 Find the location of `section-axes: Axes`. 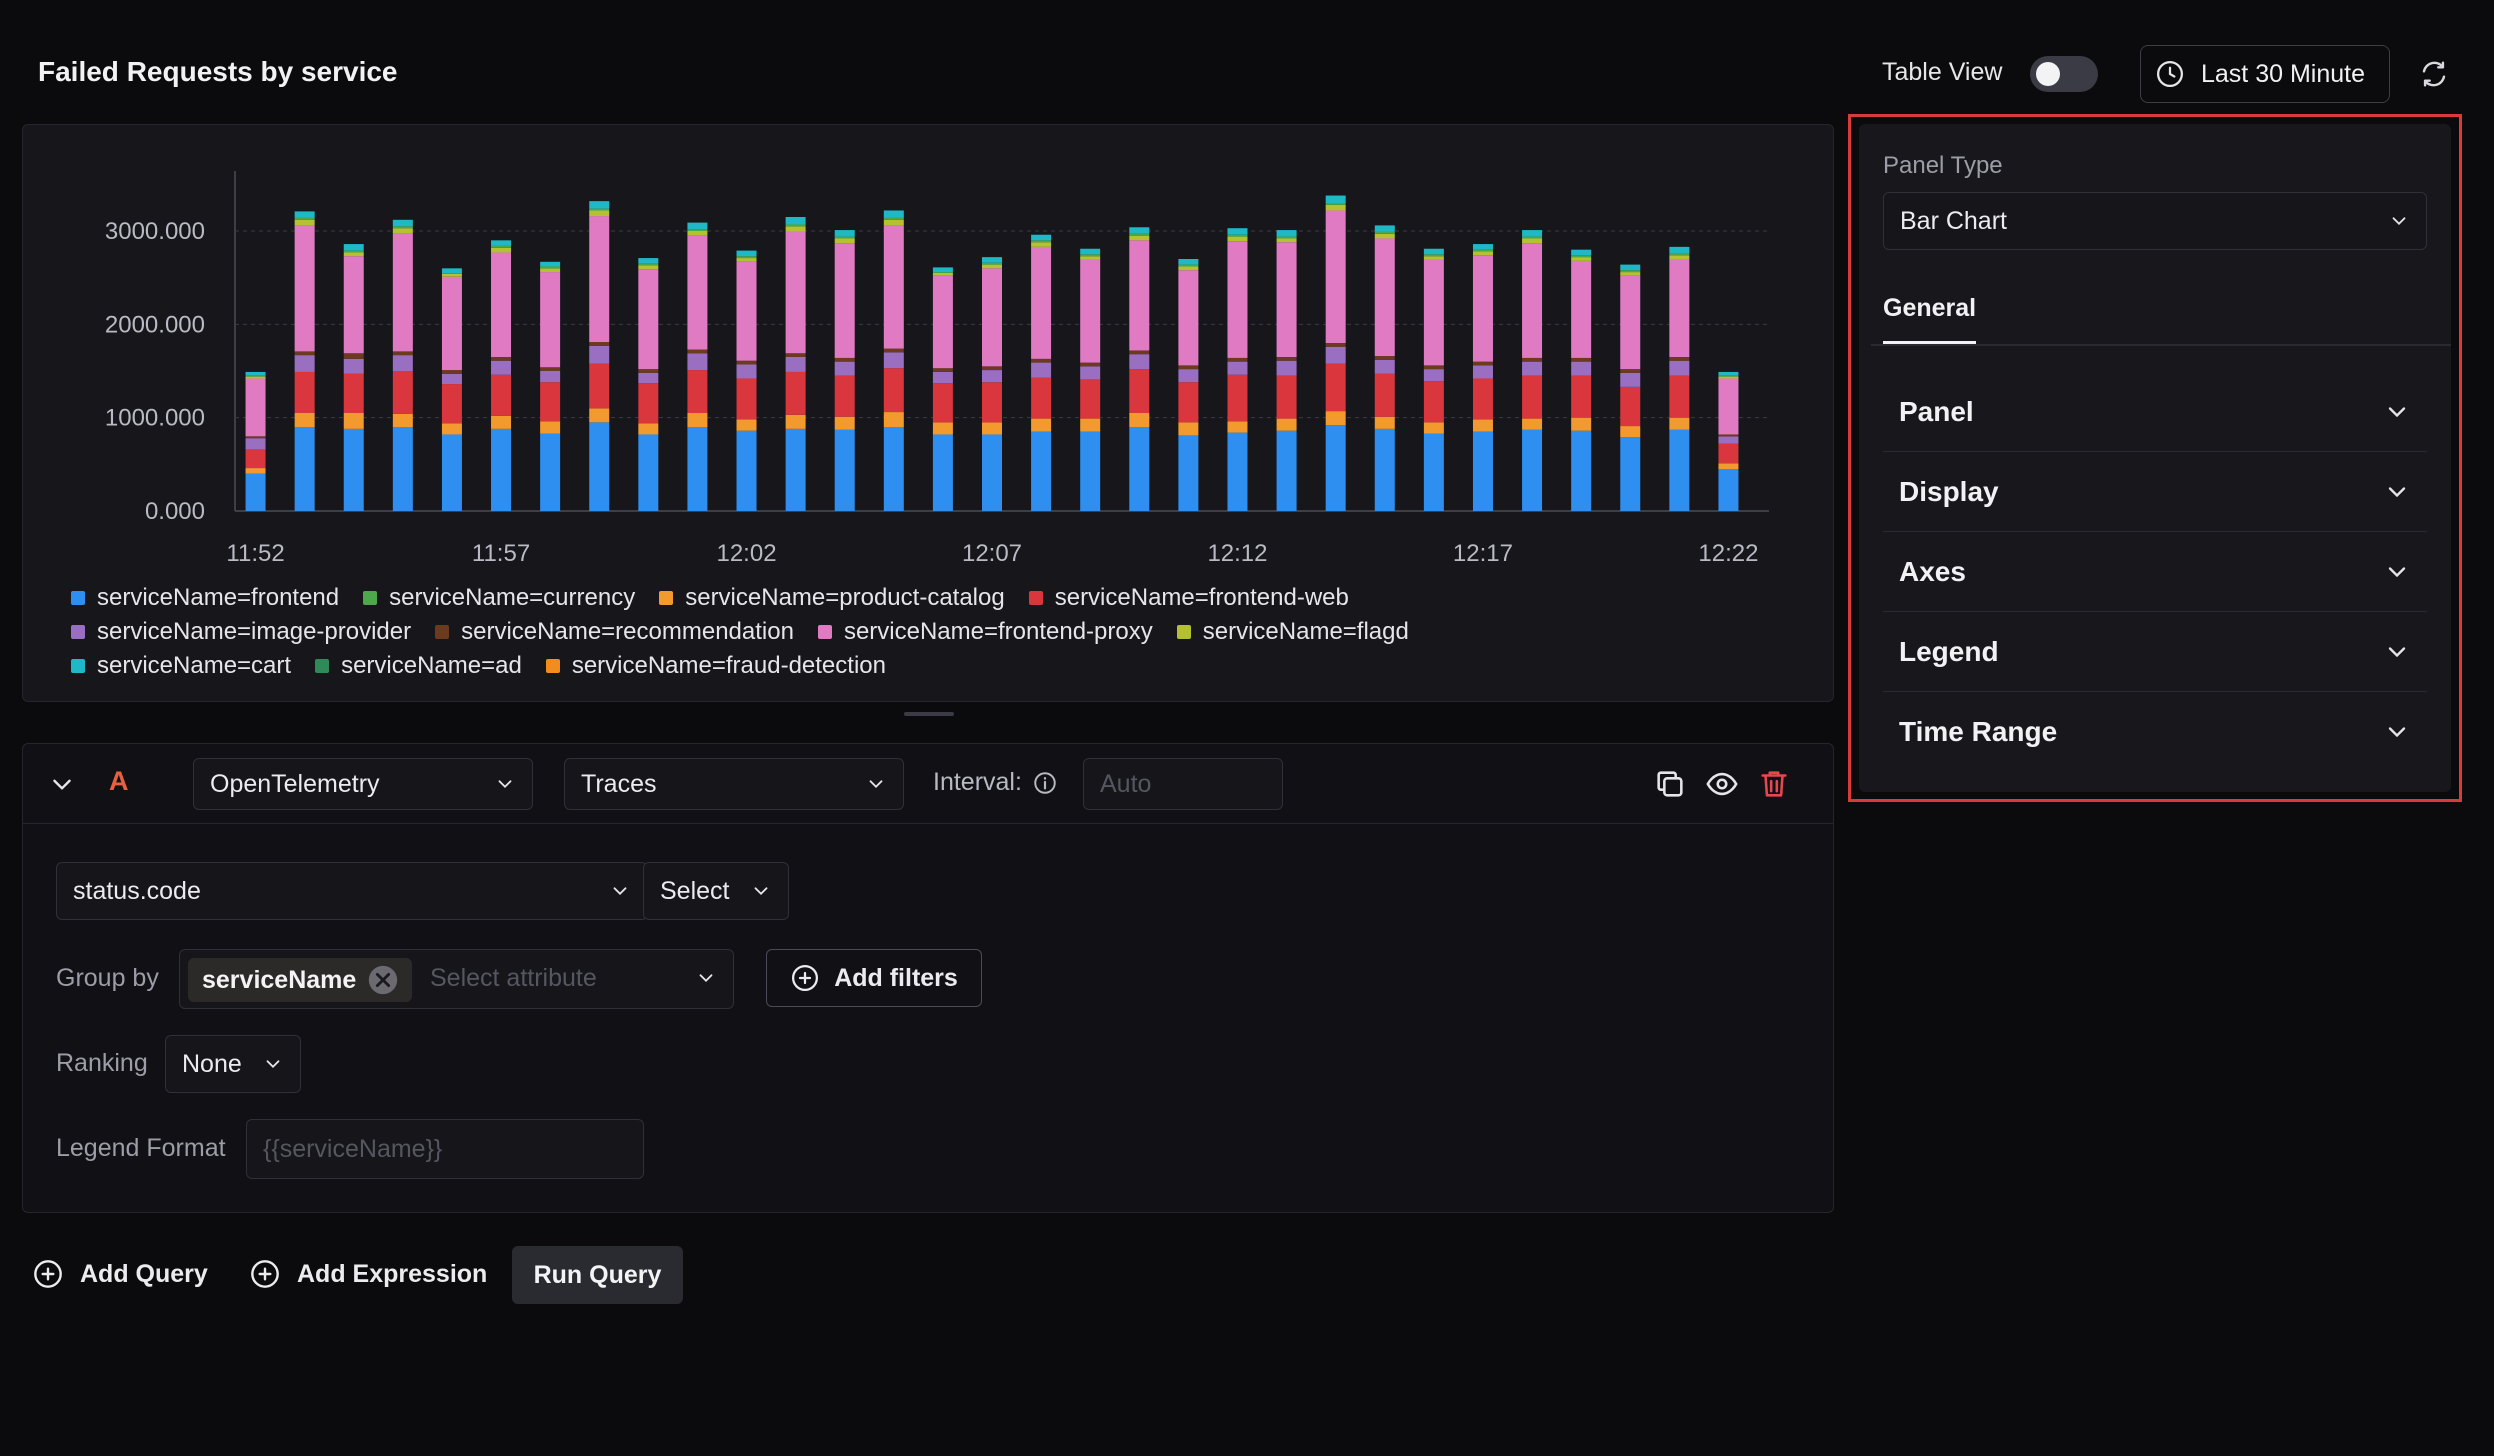

section-axes: Axes is located at coordinates (2155, 572).